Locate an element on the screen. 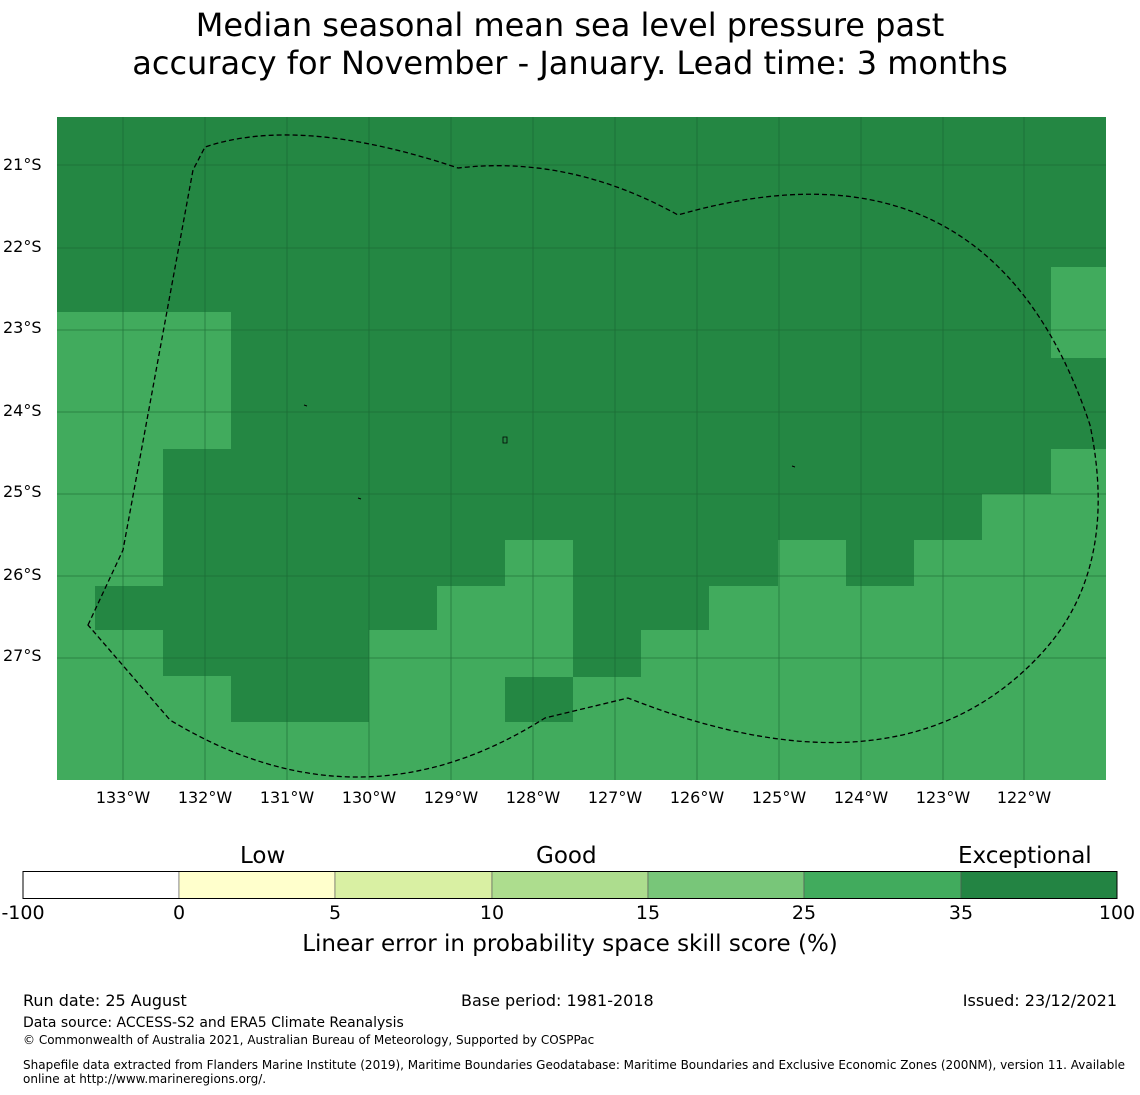  lat-label-26s: 26°S is located at coordinates (22, 574).